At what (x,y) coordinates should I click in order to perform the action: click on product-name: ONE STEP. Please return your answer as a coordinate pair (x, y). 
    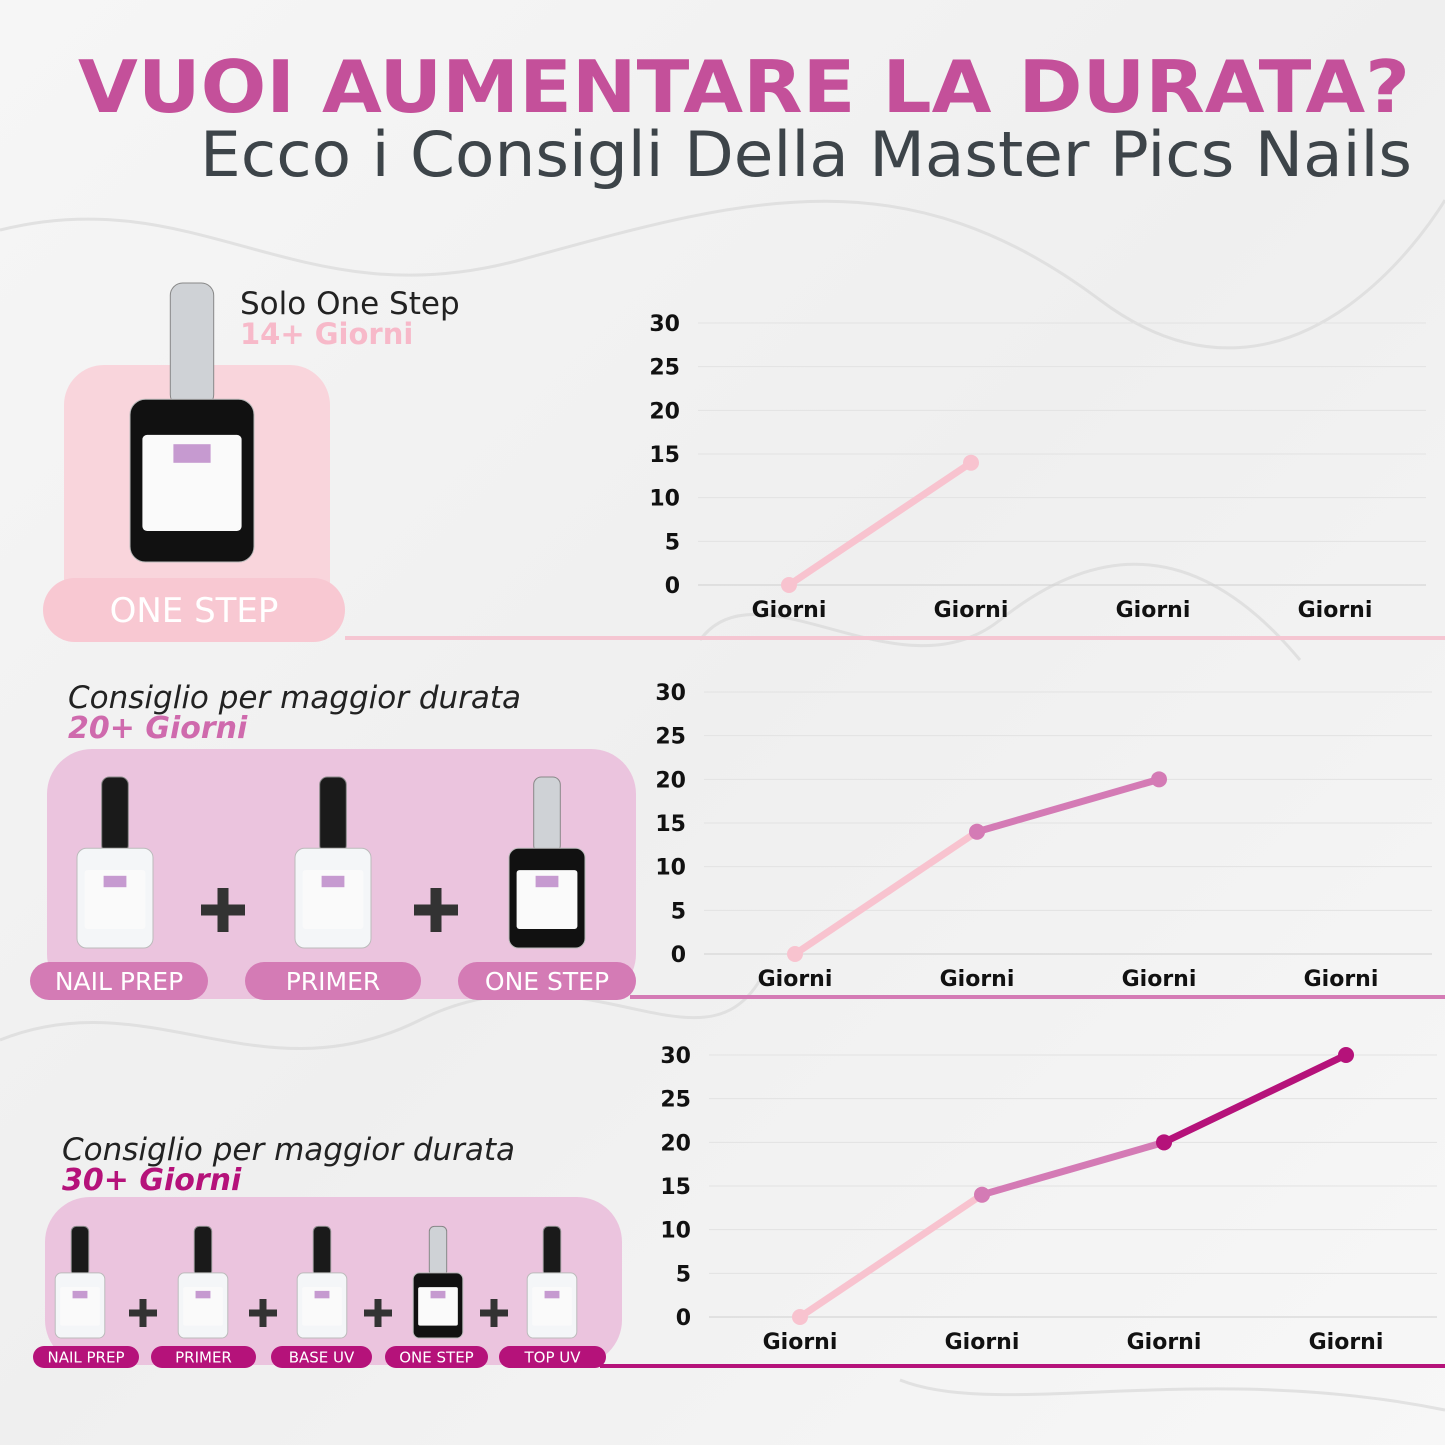
    Looking at the image, I should click on (547, 981).